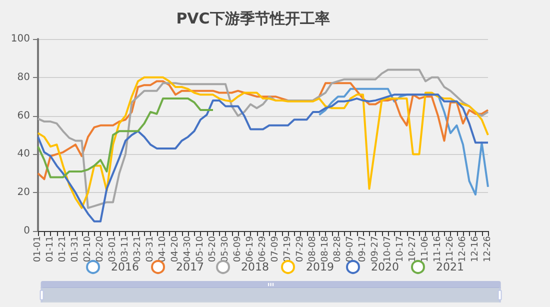 The width and height of the screenshot is (550, 307). I want to click on x-tick-label: 10-07, so click(388, 249).